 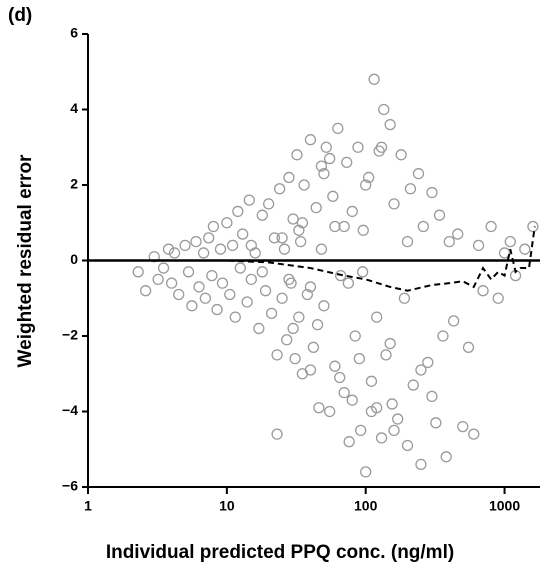 I want to click on trend-line, so click(x=312, y=259).